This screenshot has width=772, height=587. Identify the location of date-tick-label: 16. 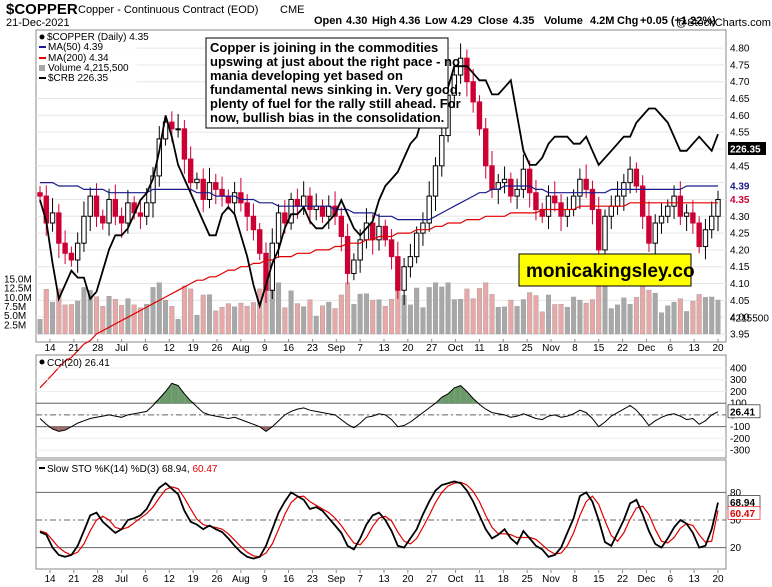
(289, 348).